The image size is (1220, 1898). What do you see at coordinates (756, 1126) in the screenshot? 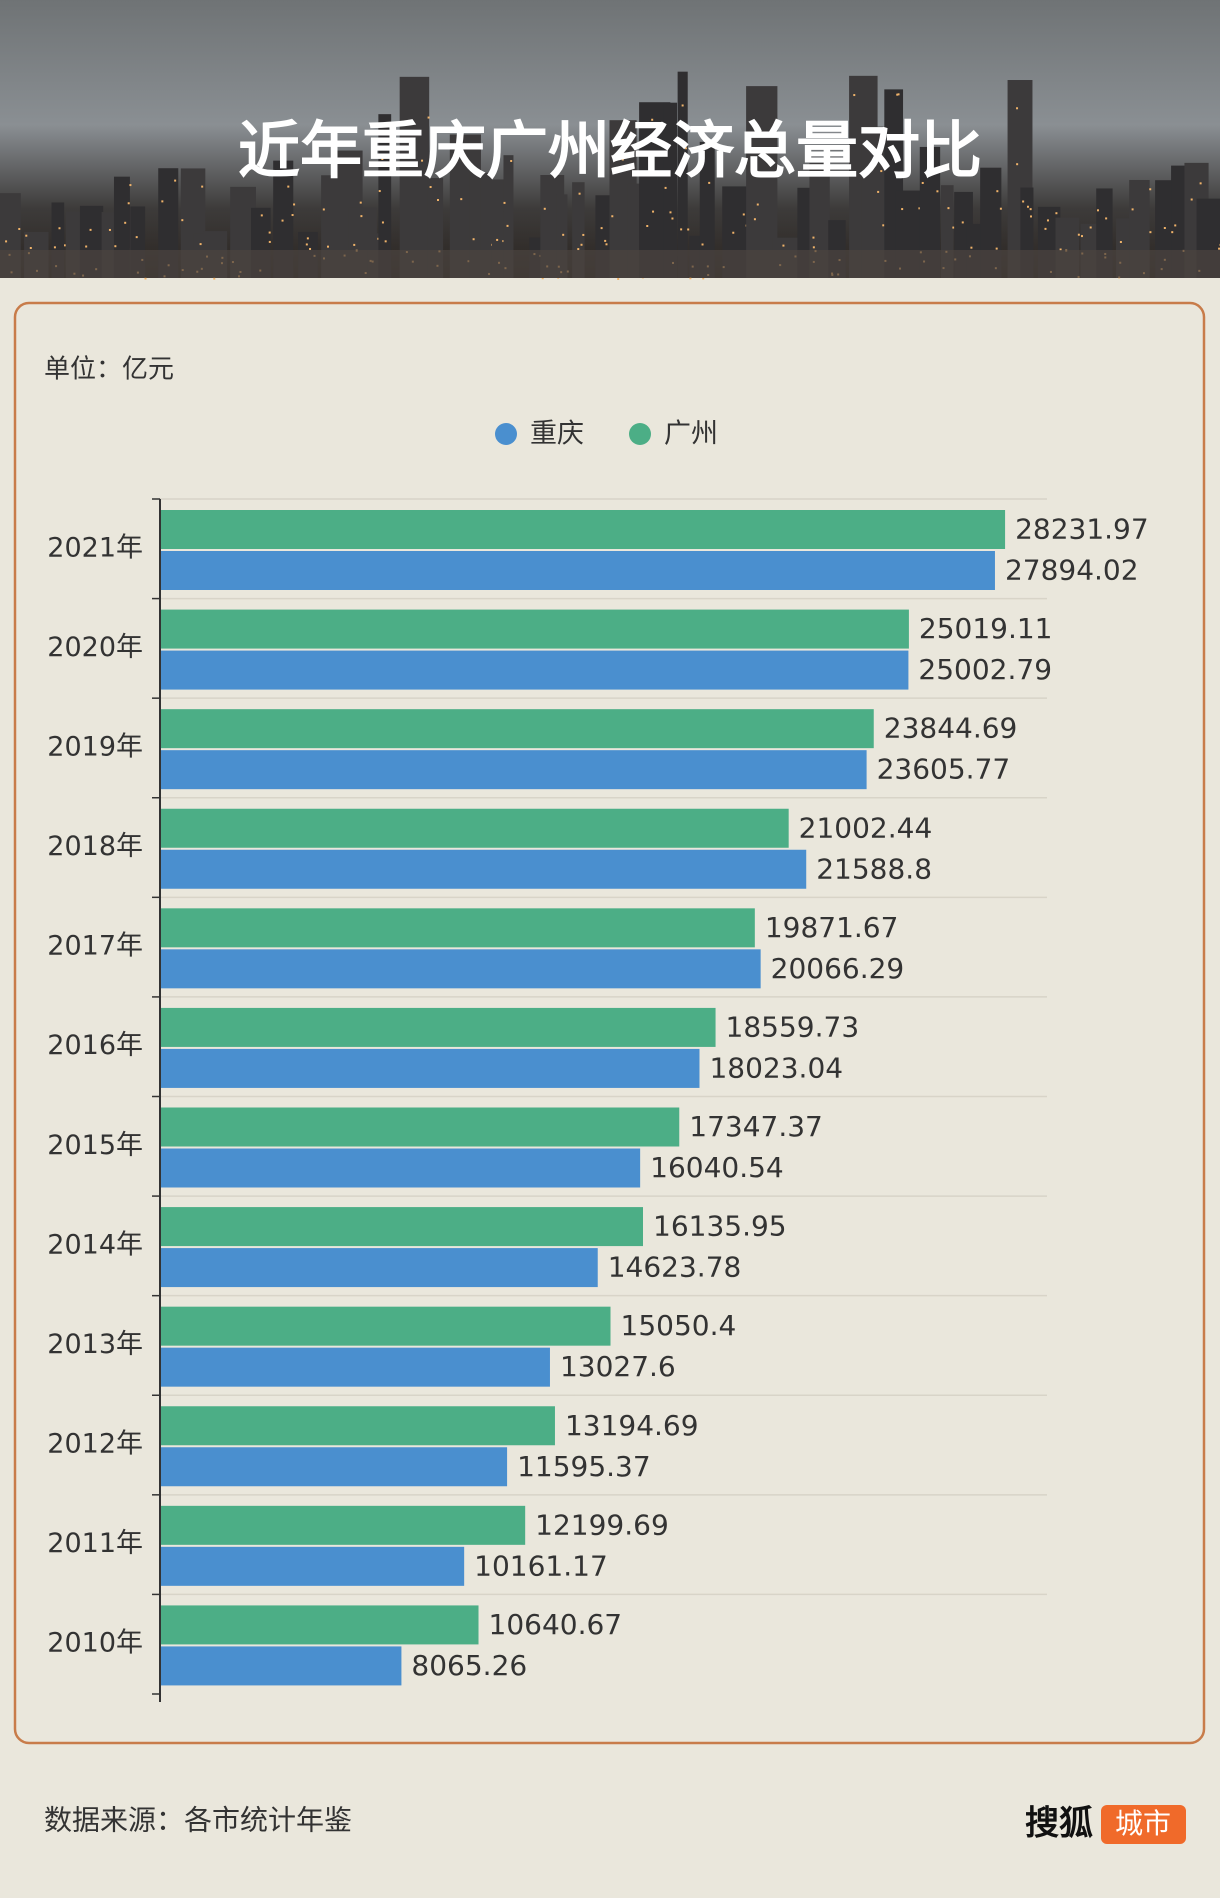
I see `value-label: 17347.37` at bounding box center [756, 1126].